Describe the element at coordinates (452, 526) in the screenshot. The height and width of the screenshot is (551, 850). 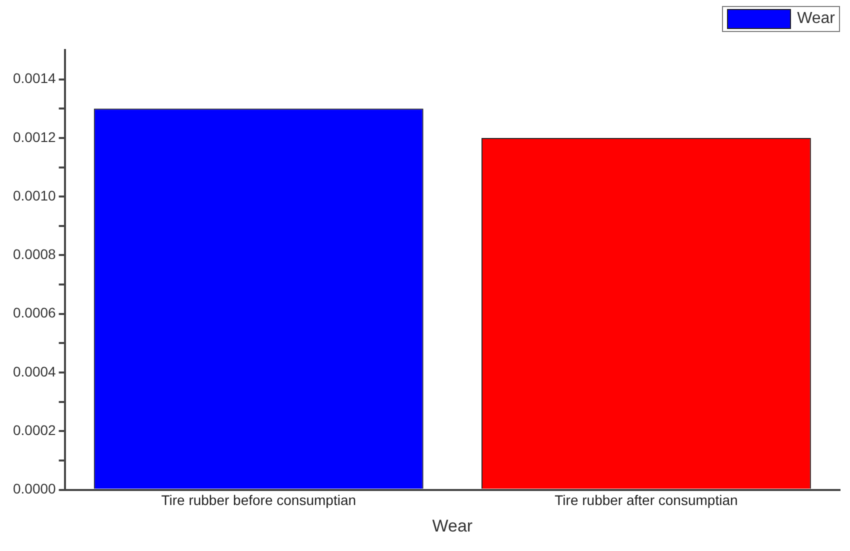
I see `x-axis-title: Wear` at that location.